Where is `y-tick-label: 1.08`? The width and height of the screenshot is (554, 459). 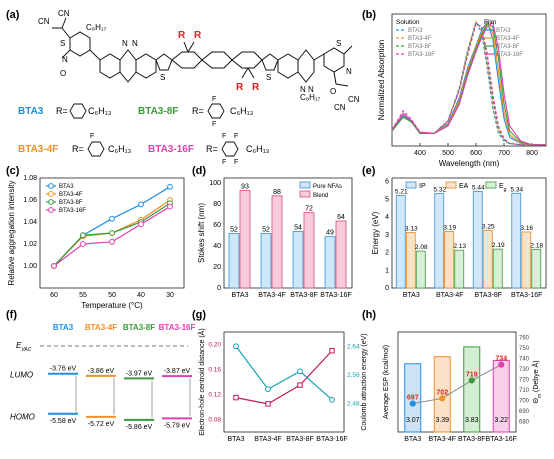 y-tick-label: 1.08 is located at coordinates (30, 178).